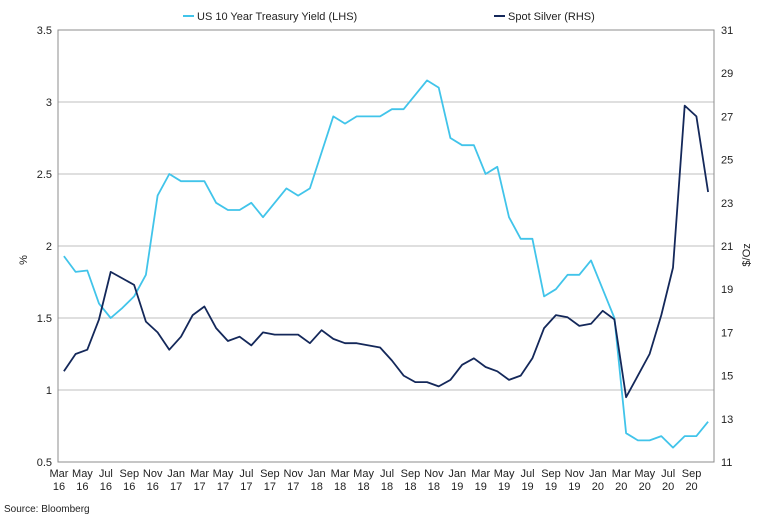 The image size is (770, 518). I want to click on right-tick-label: 27, so click(727, 117).